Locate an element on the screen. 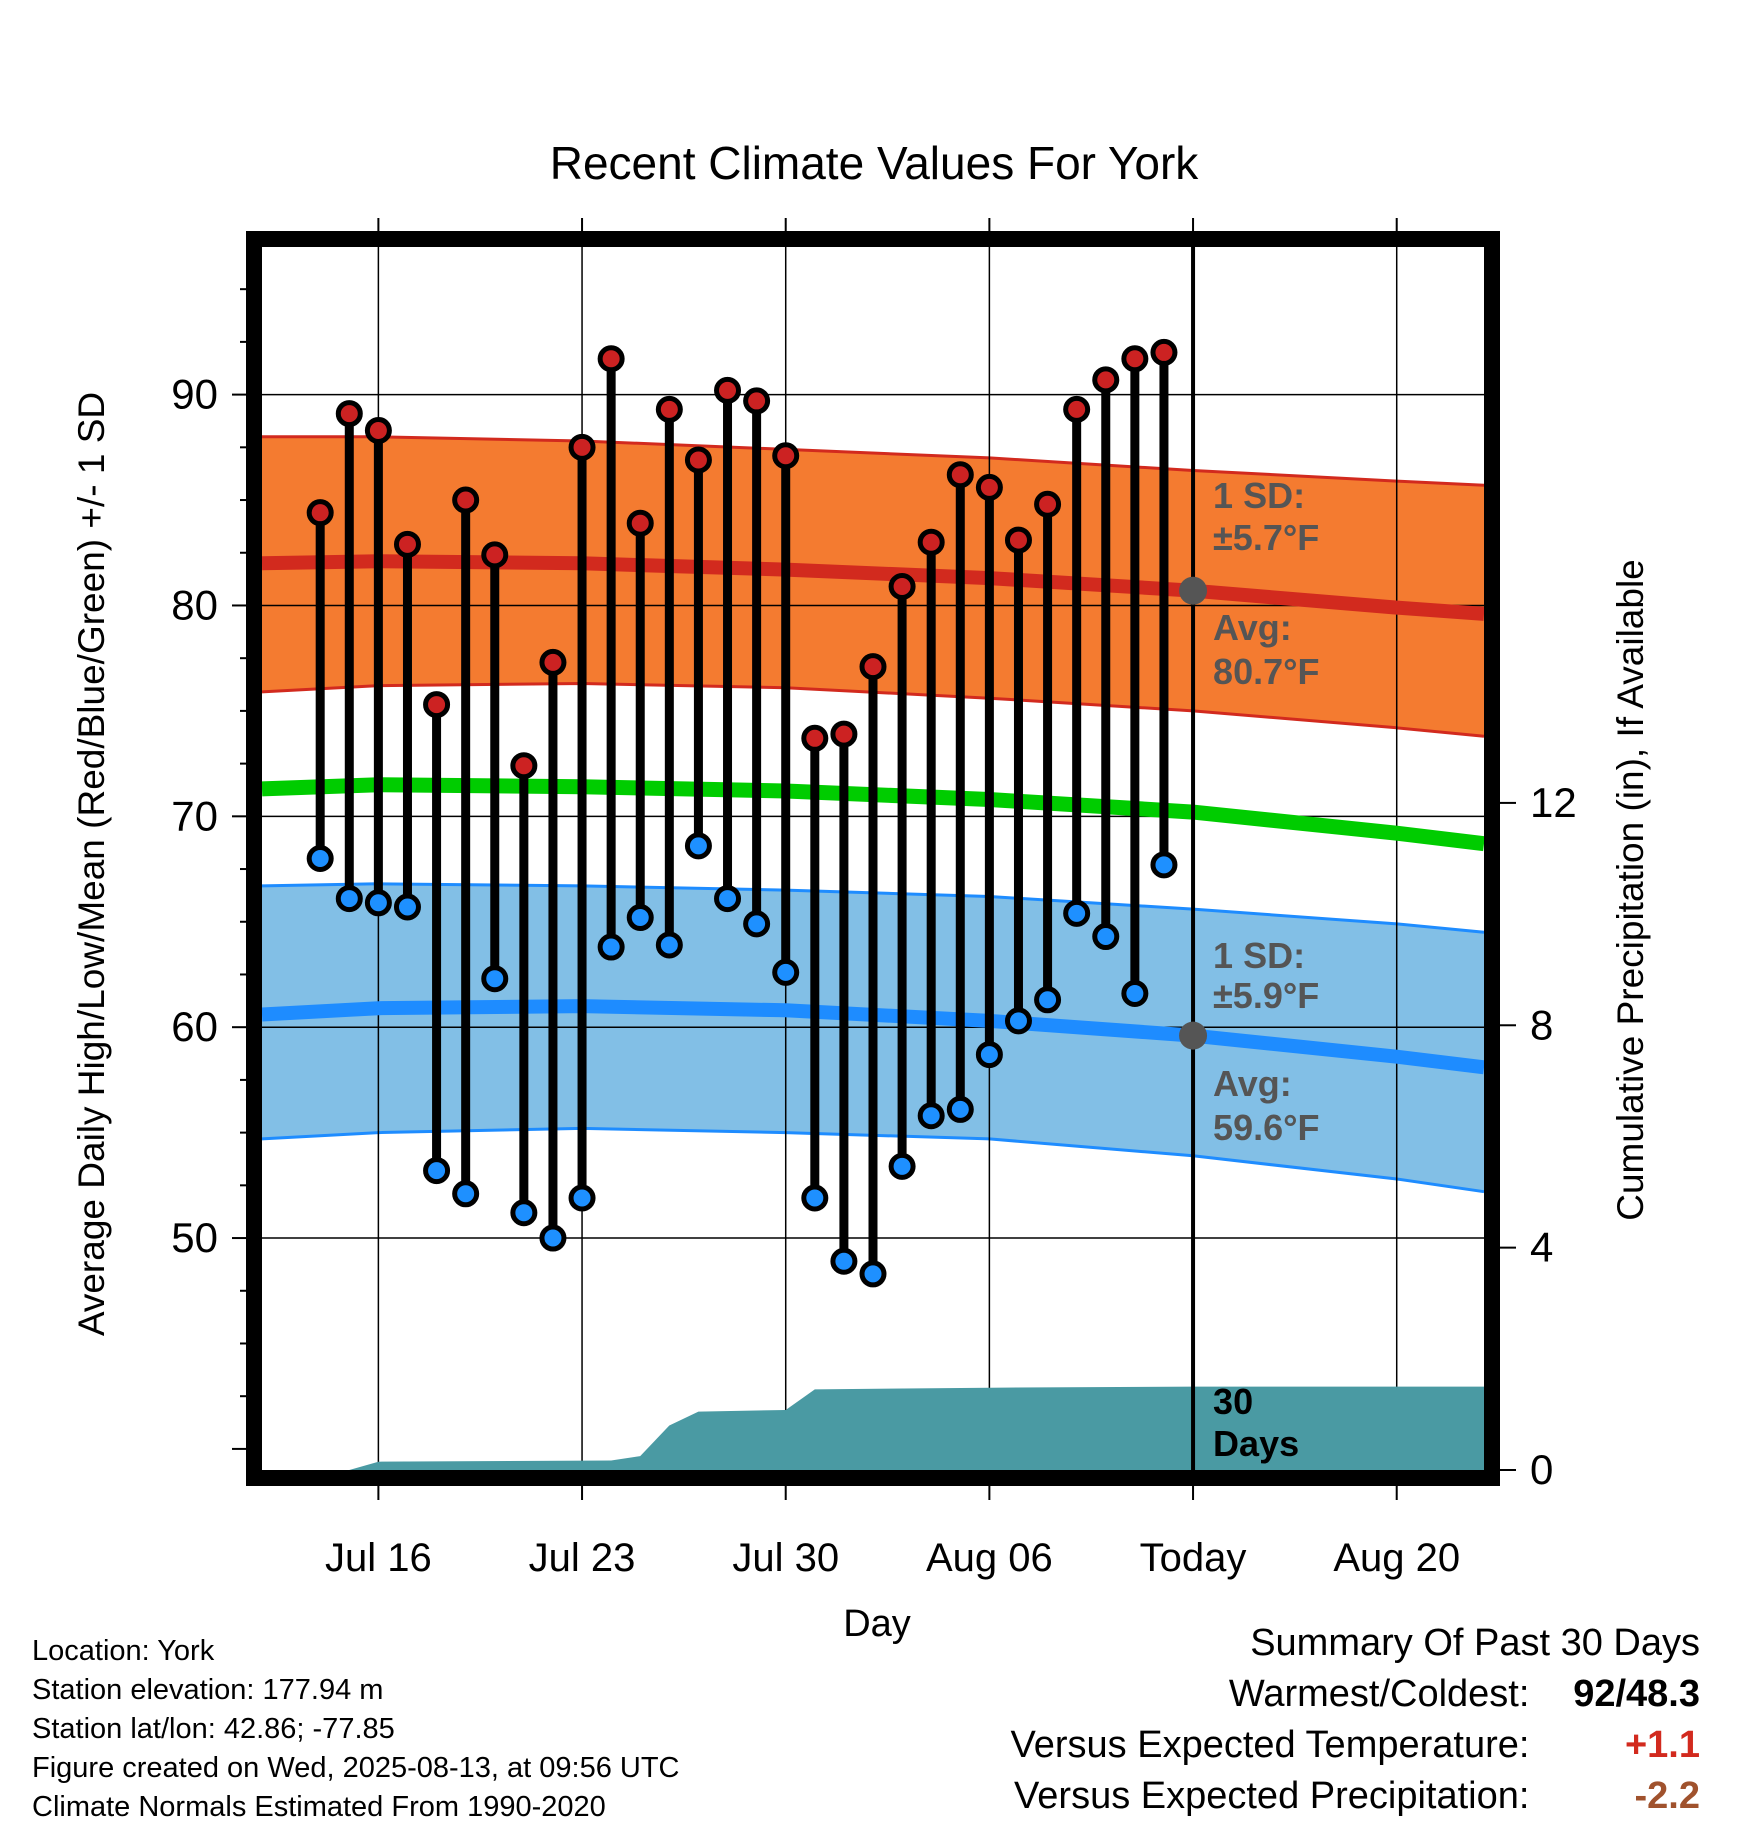 This screenshot has height=1828, width=1748. latlon-text: Station lat/lon: 42.86; -77.85 is located at coordinates (213, 1729).